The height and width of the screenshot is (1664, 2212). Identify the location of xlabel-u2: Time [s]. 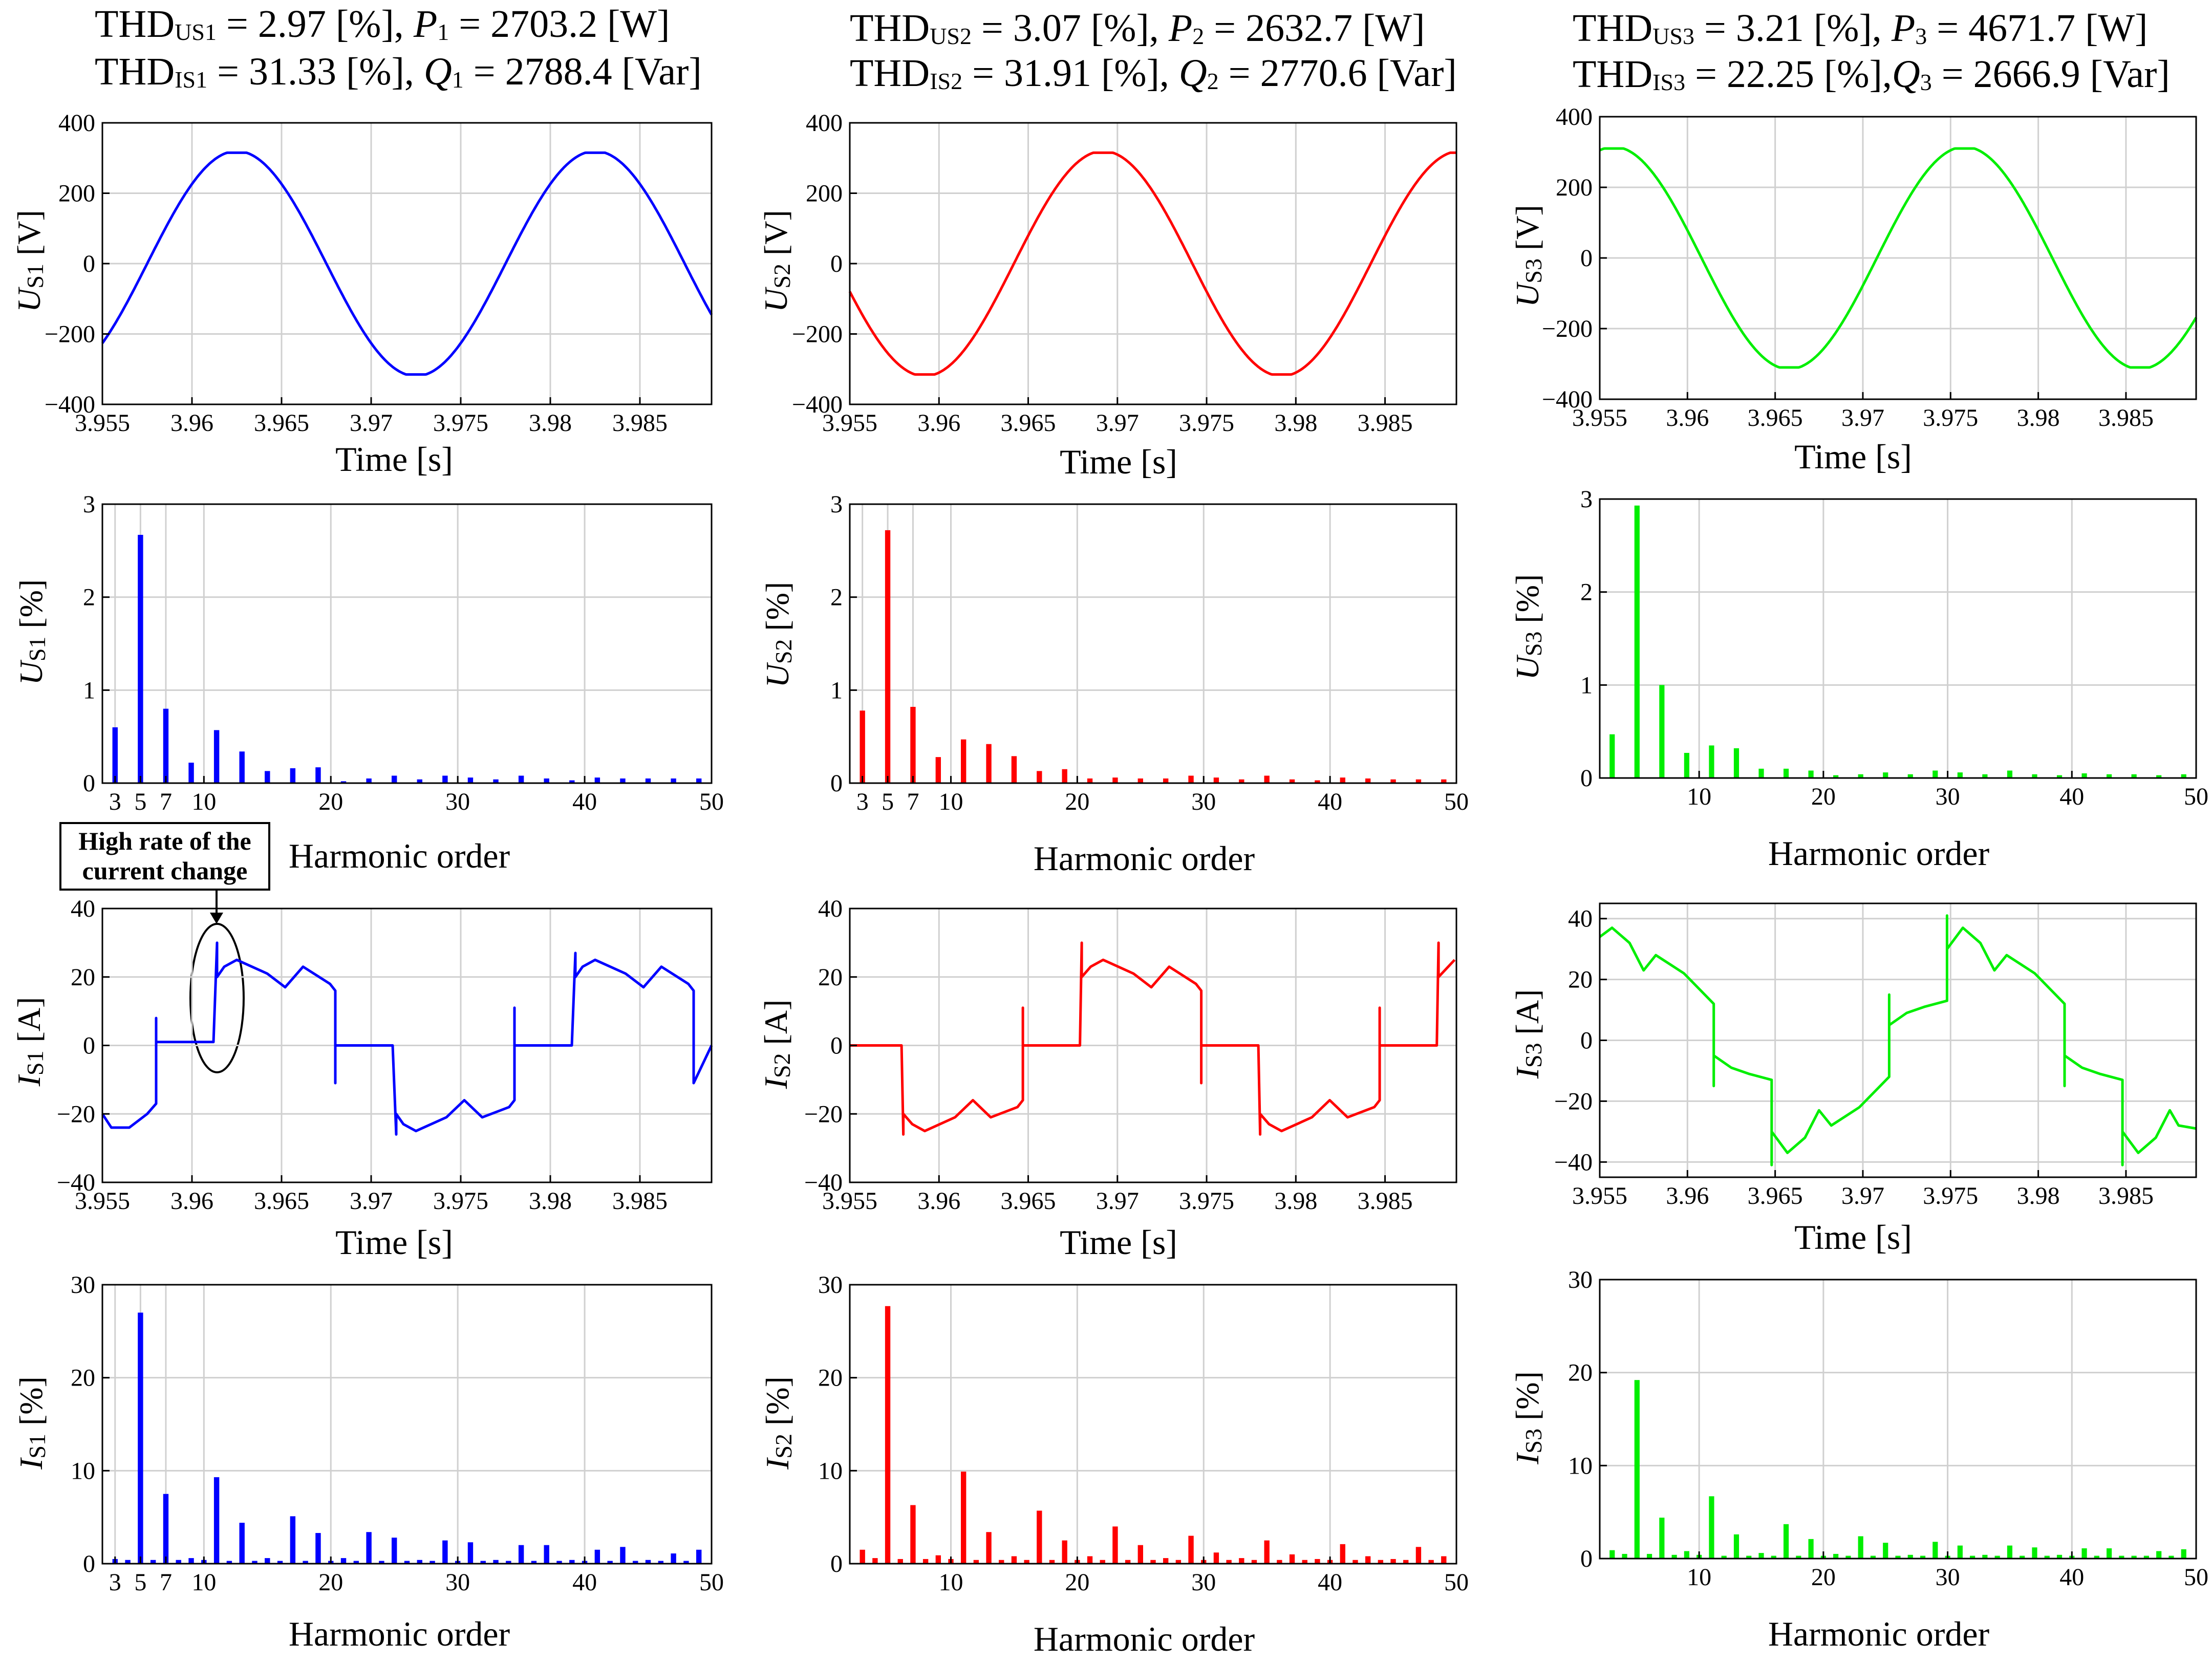
(1118, 461).